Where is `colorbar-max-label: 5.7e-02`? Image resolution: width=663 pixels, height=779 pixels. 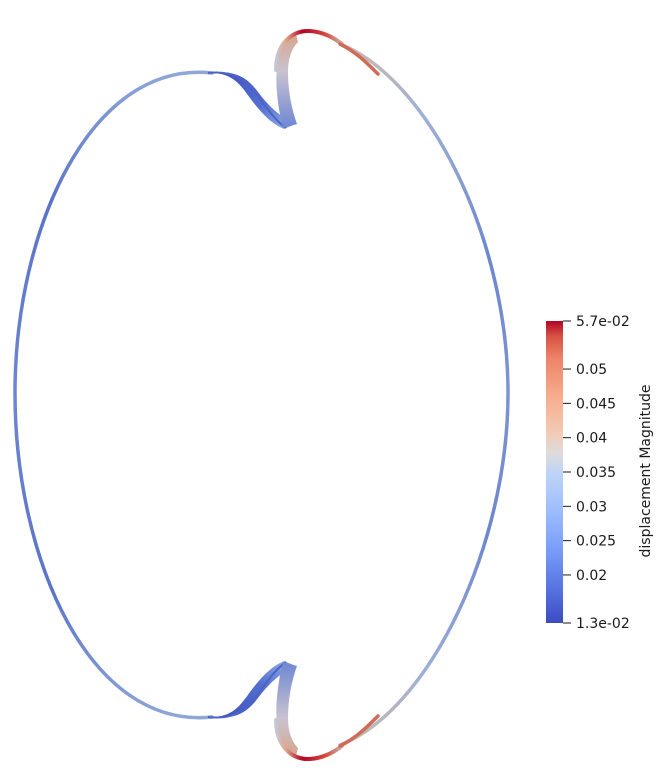
colorbar-max-label: 5.7e-02 is located at coordinates (603, 322).